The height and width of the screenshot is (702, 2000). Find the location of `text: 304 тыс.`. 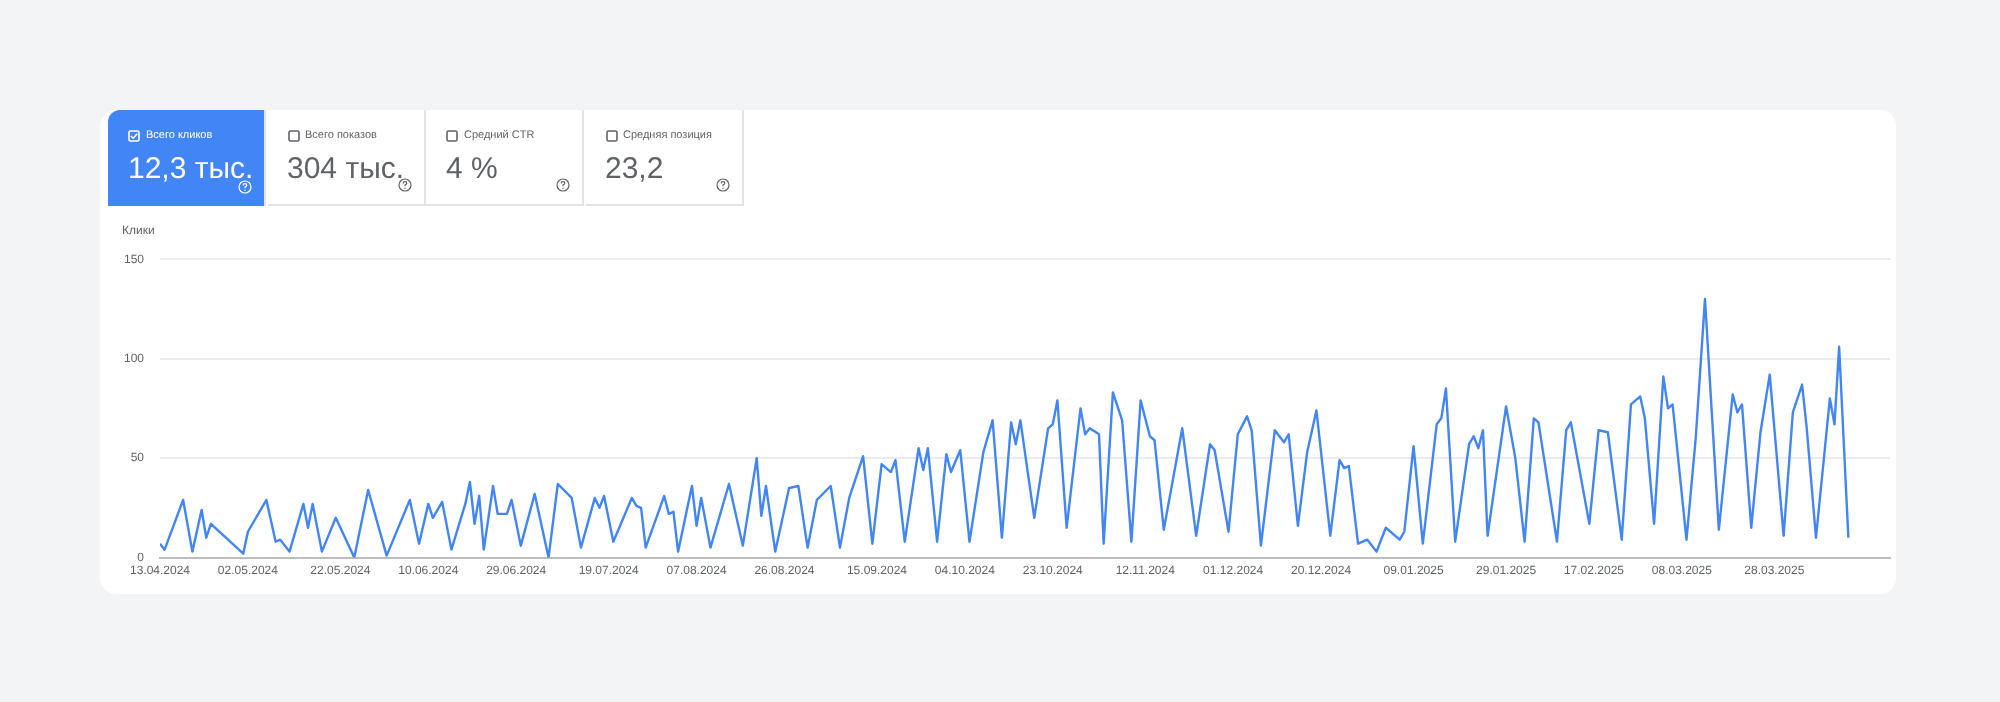

text: 304 тыс. is located at coordinates (346, 170).